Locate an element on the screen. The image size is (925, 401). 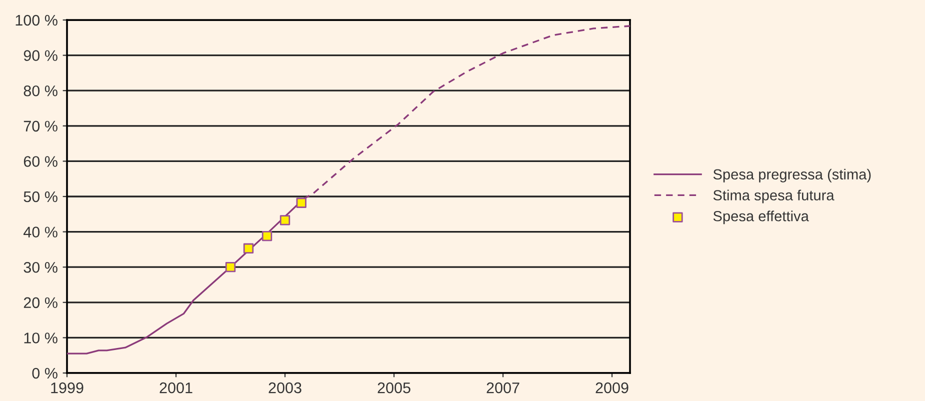
x-tick-label: 2009 is located at coordinates (612, 388).